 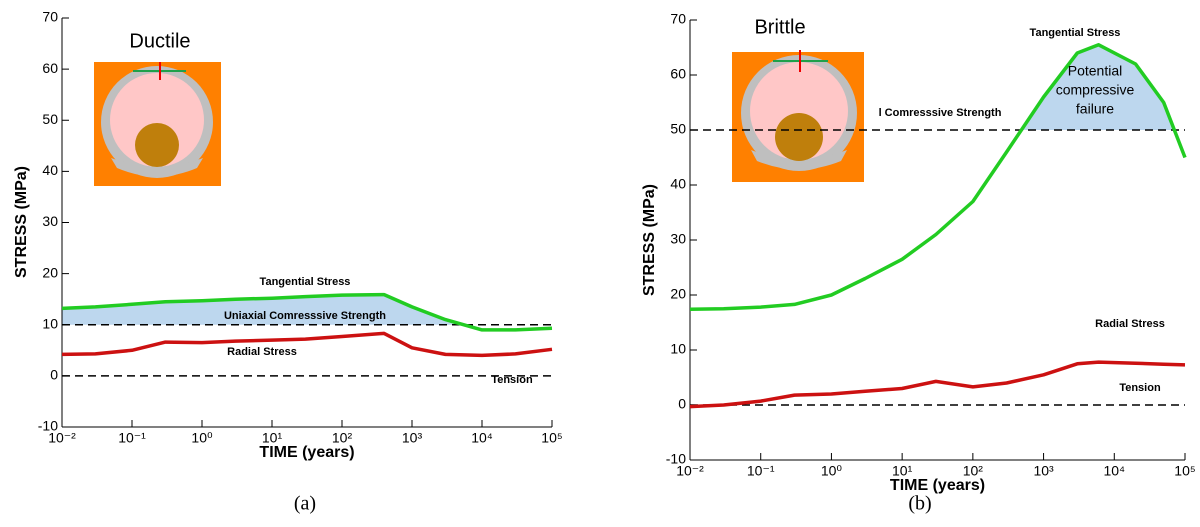 I want to click on annotation: Potential, so click(x=1095, y=71).